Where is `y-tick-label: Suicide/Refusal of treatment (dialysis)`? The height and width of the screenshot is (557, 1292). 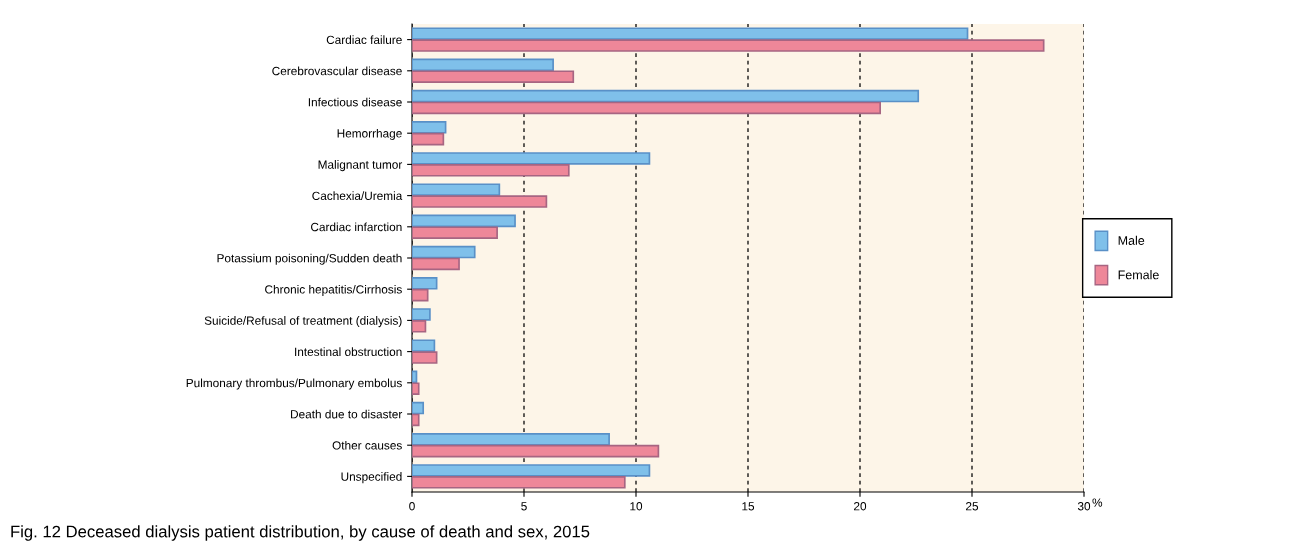 y-tick-label: Suicide/Refusal of treatment (dialysis) is located at coordinates (303, 322).